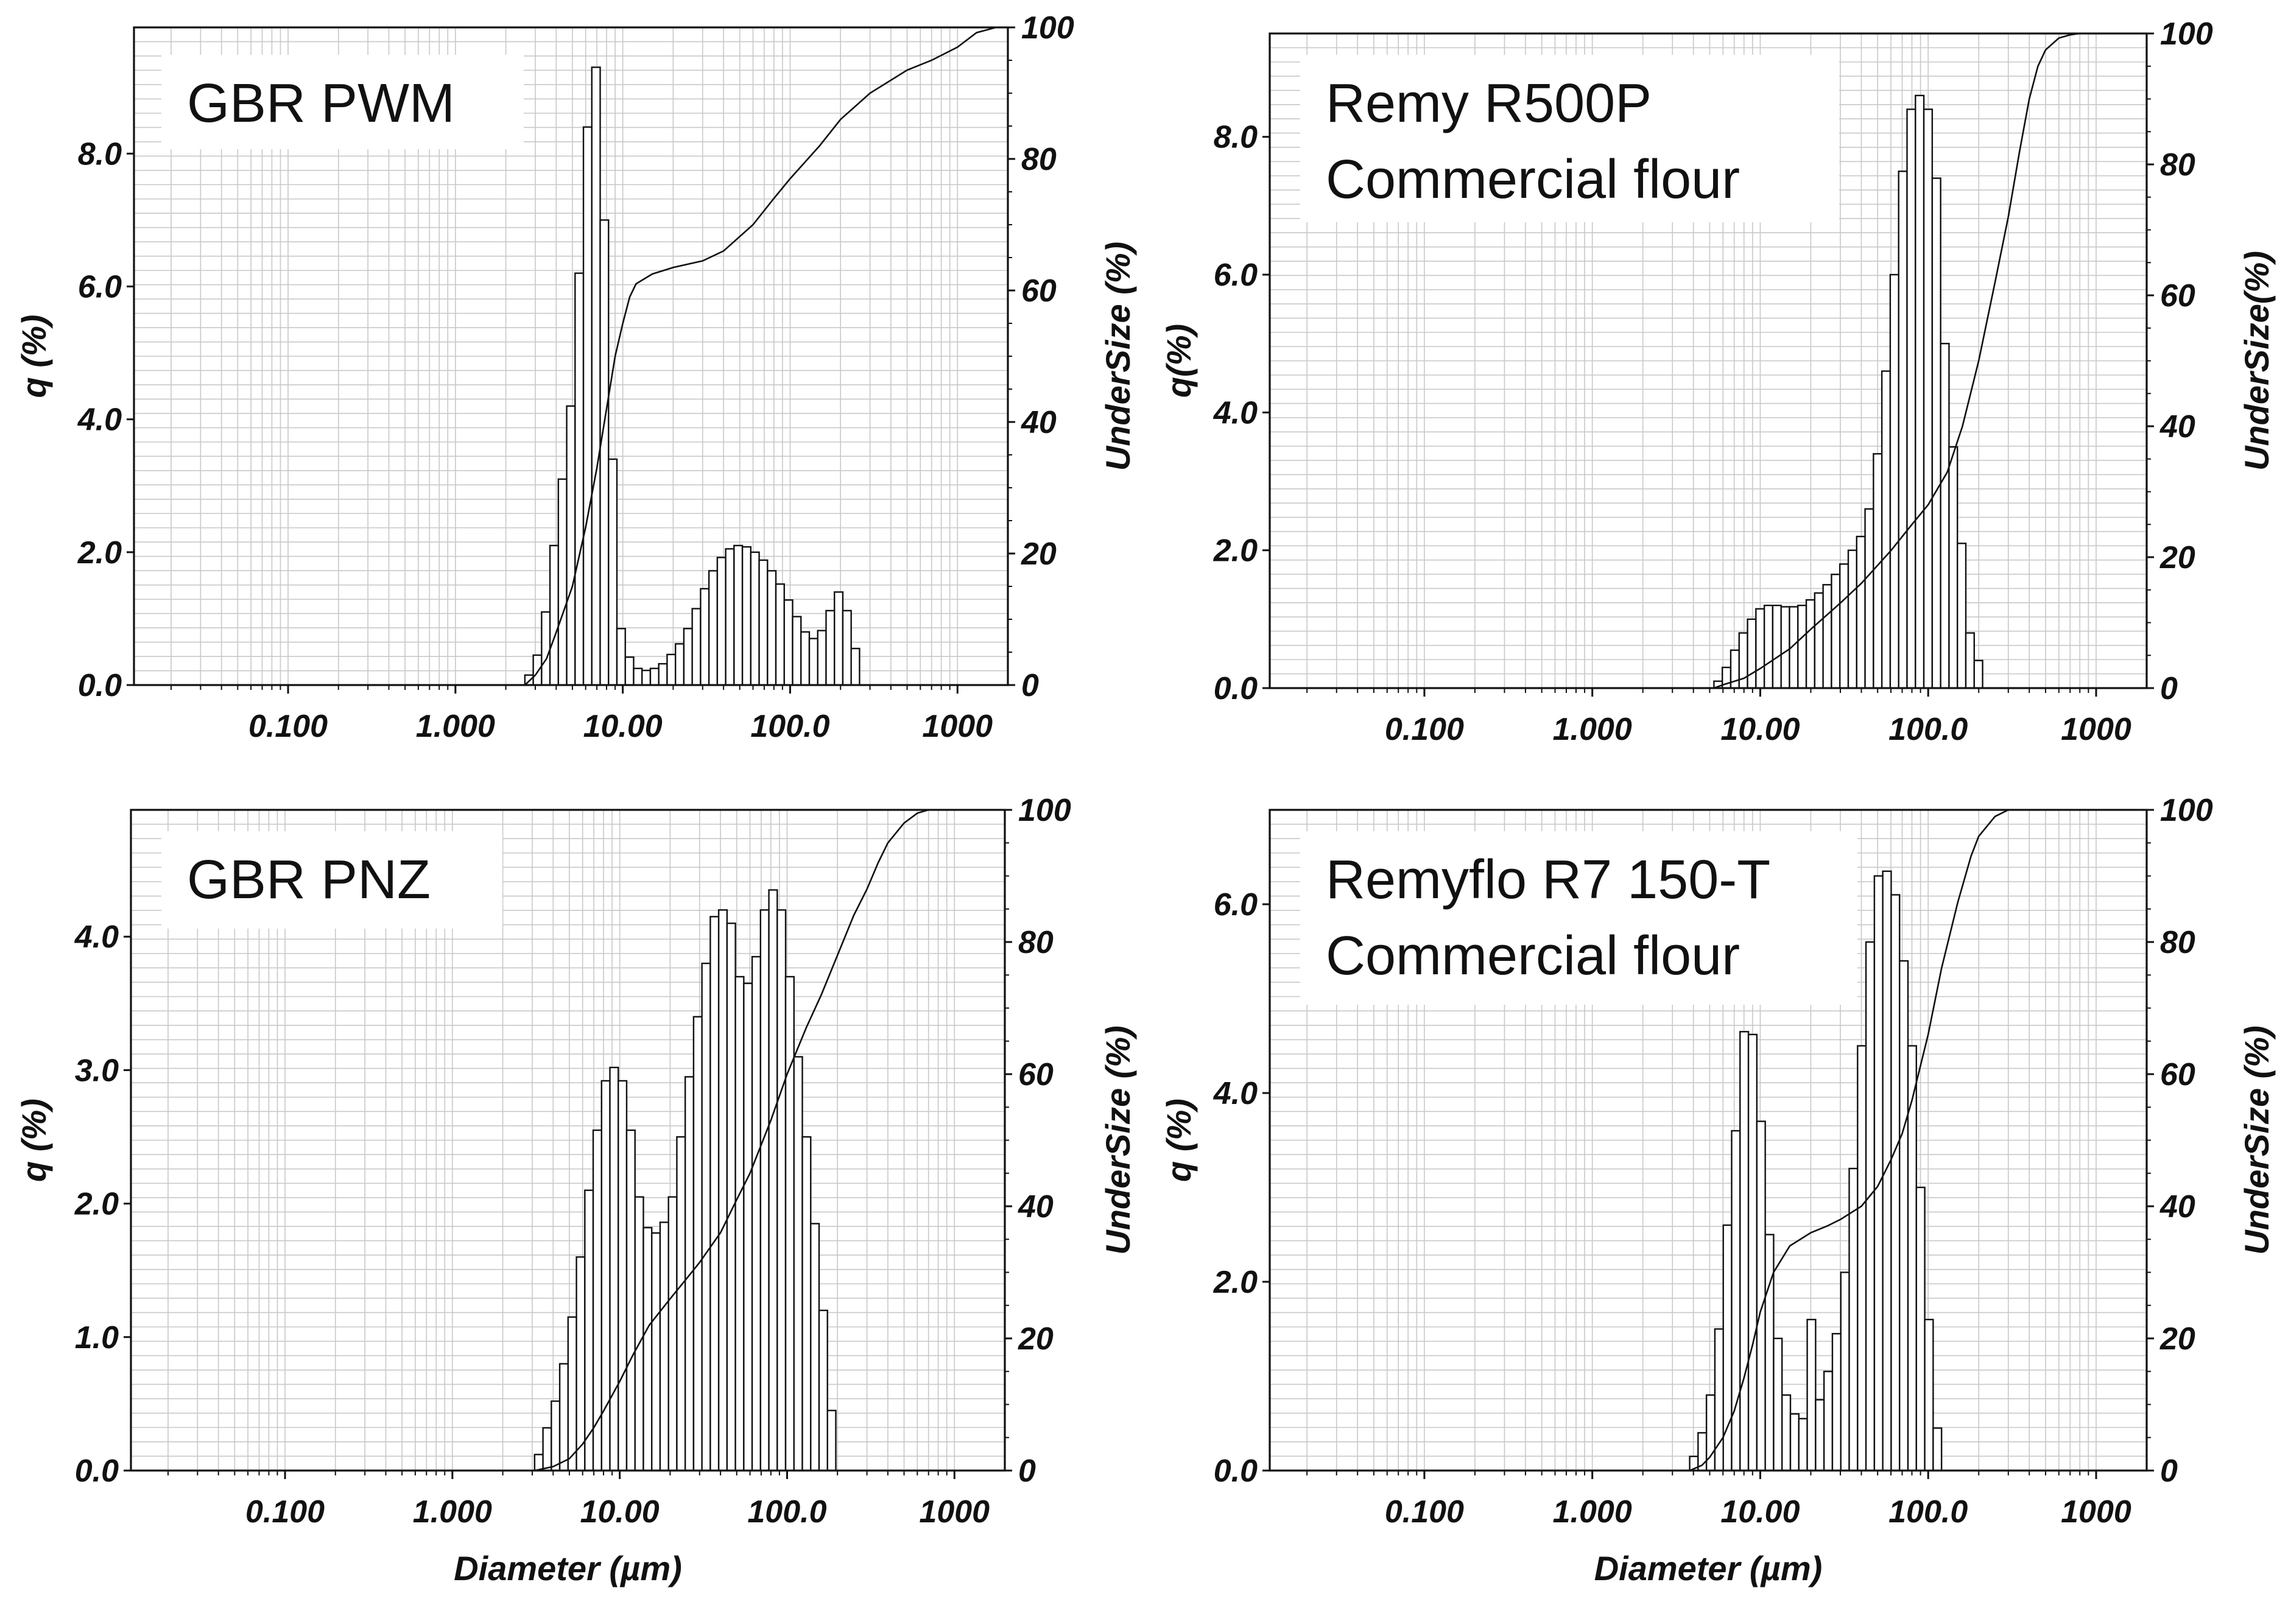  Describe the element at coordinates (2169, 688) in the screenshot. I see `y2-tick-label: 0` at that location.